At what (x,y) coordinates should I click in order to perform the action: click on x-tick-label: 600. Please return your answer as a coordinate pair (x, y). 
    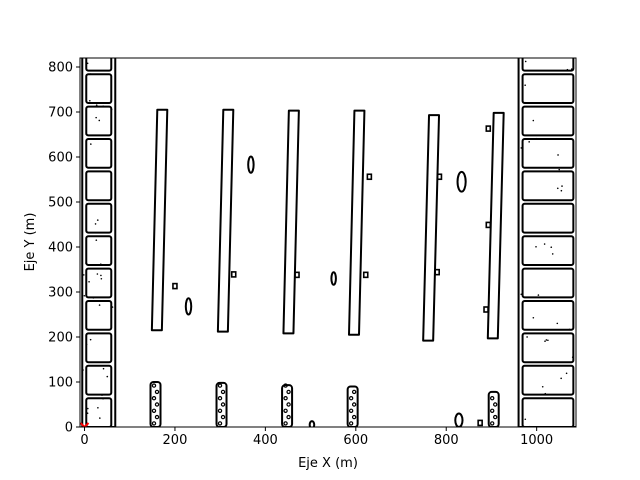
    Looking at the image, I should click on (355, 440).